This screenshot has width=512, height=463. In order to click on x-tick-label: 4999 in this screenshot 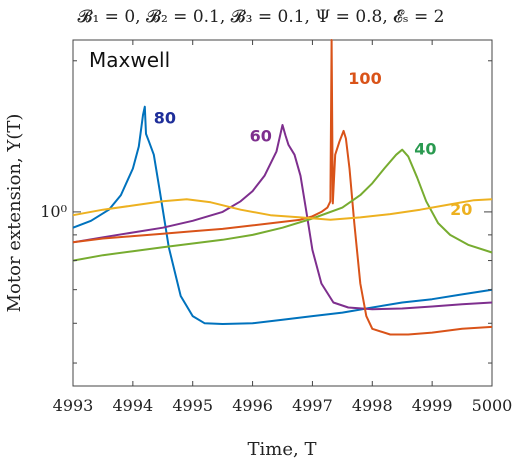, I will do `click(432, 405)`.